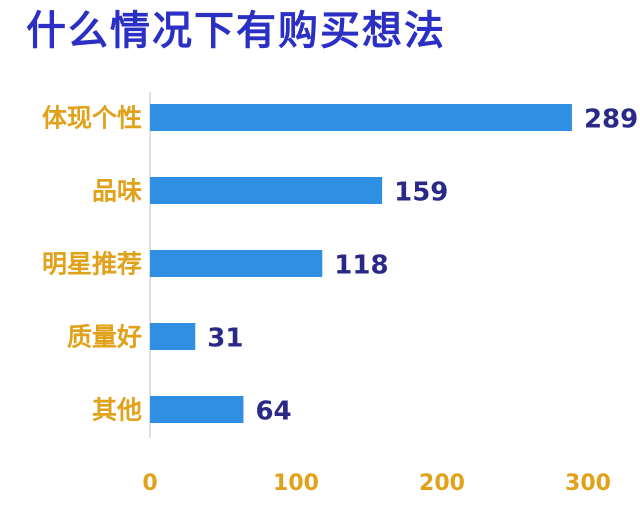 This screenshot has width=640, height=506. I want to click on data-label: 64, so click(273, 412).